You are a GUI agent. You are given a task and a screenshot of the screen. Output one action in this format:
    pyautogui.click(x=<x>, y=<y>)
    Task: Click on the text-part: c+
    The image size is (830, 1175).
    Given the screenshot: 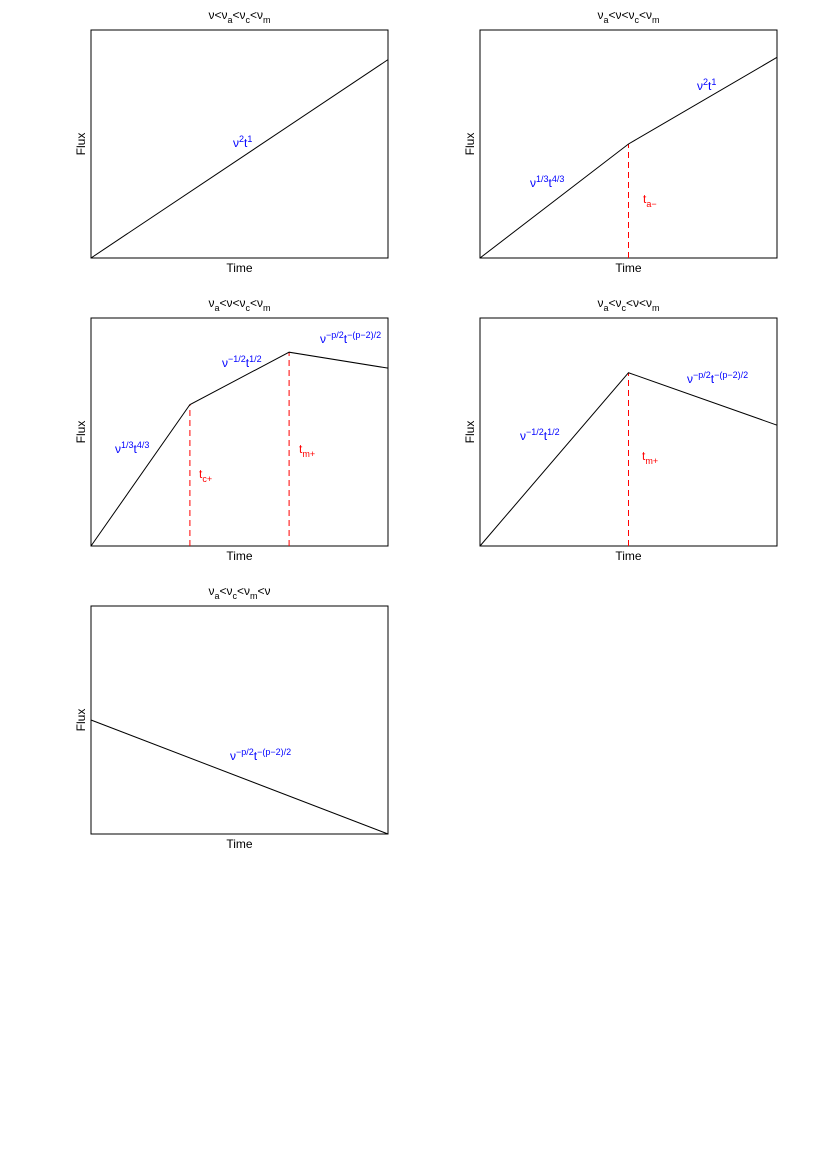 What is the action you would take?
    pyautogui.click(x=207, y=479)
    